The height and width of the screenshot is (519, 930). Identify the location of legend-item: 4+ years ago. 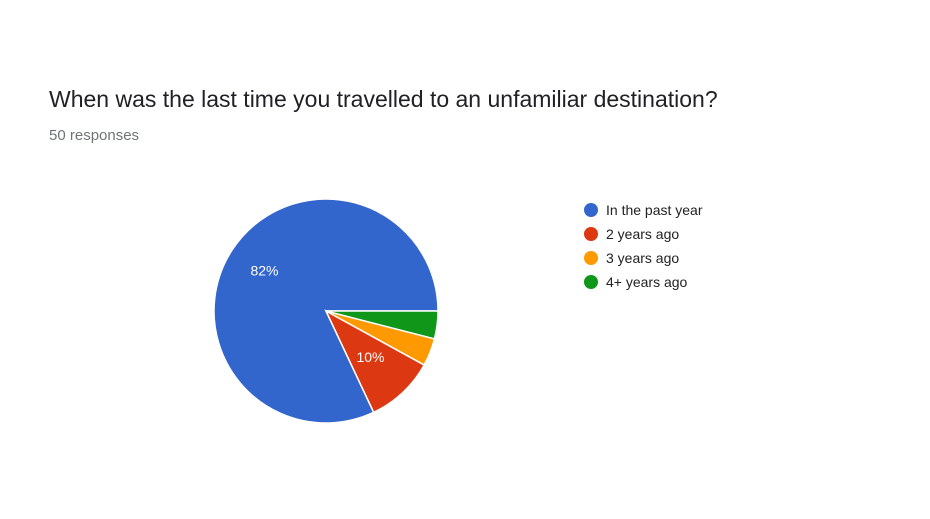
(643, 282).